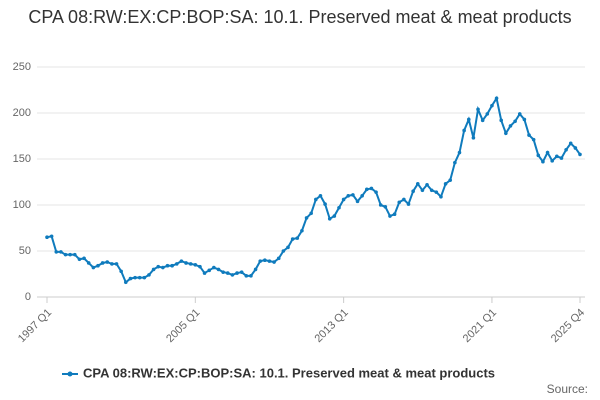 The image size is (600, 400). I want to click on y-tick-label: 0, so click(28, 297).